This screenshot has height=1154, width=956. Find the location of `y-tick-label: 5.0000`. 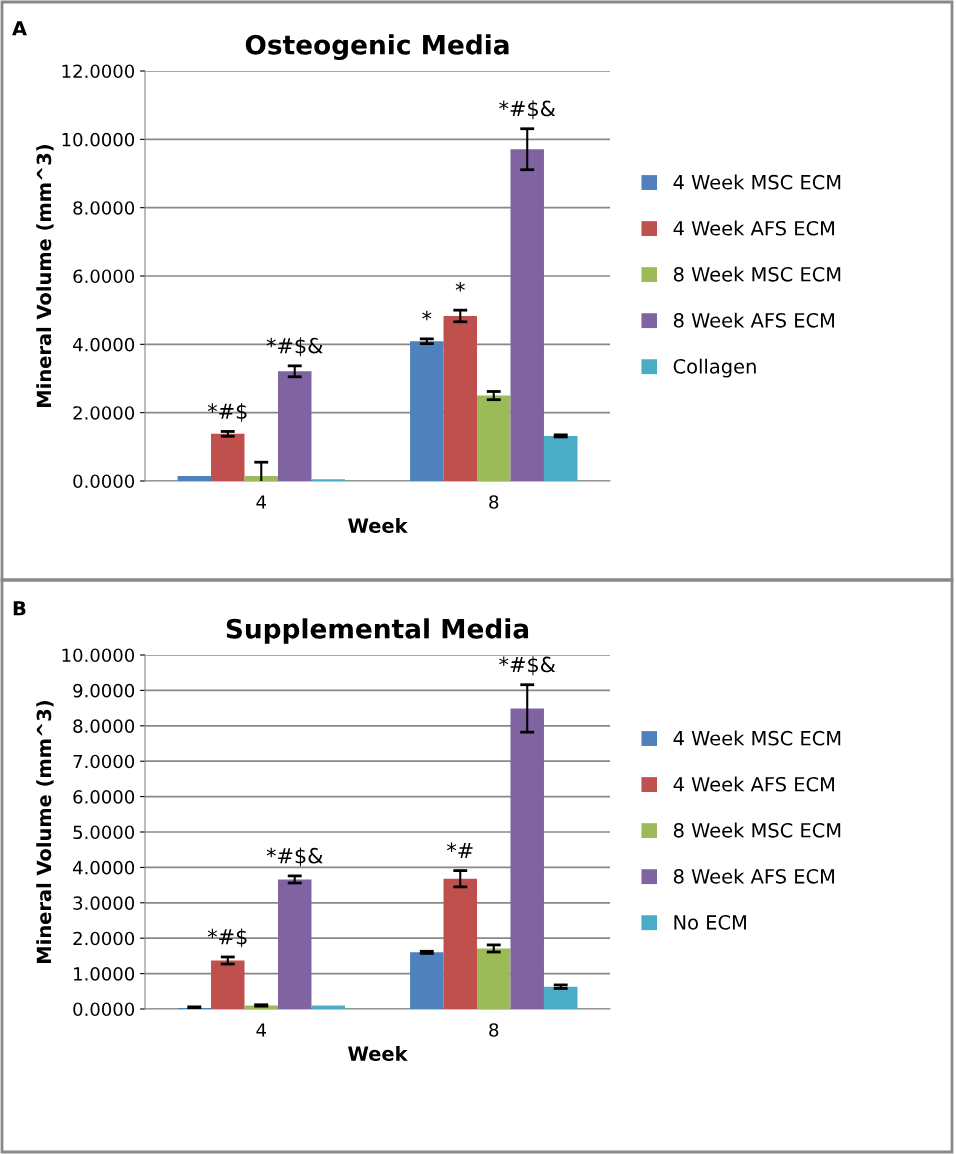

y-tick-label: 5.0000 is located at coordinates (104, 832).